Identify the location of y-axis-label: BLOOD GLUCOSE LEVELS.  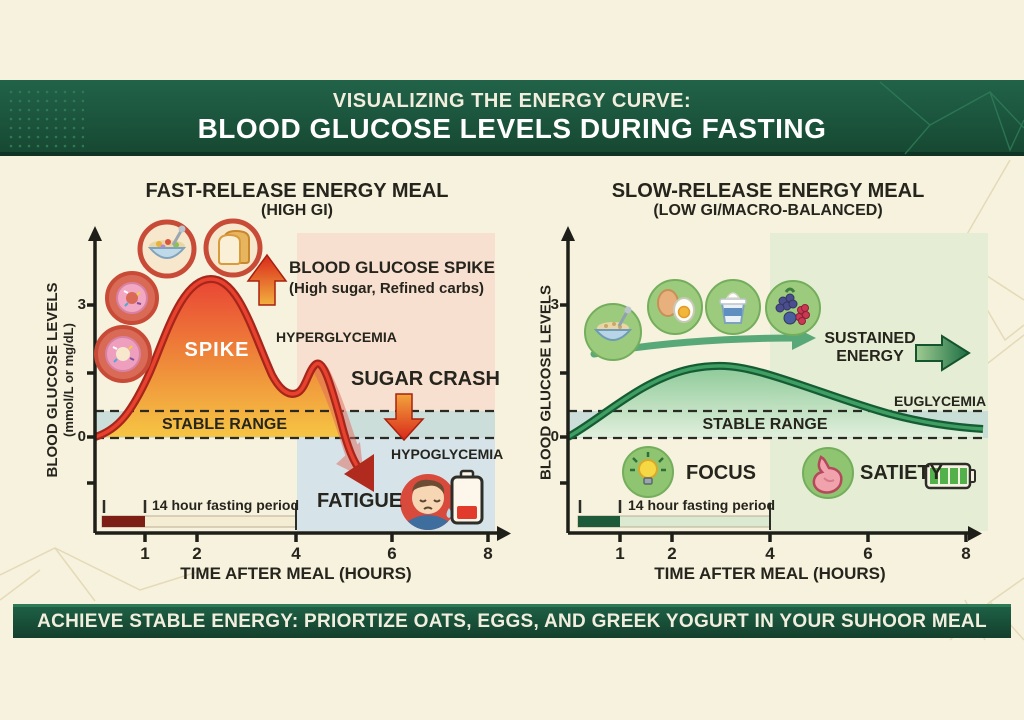
(52, 380).